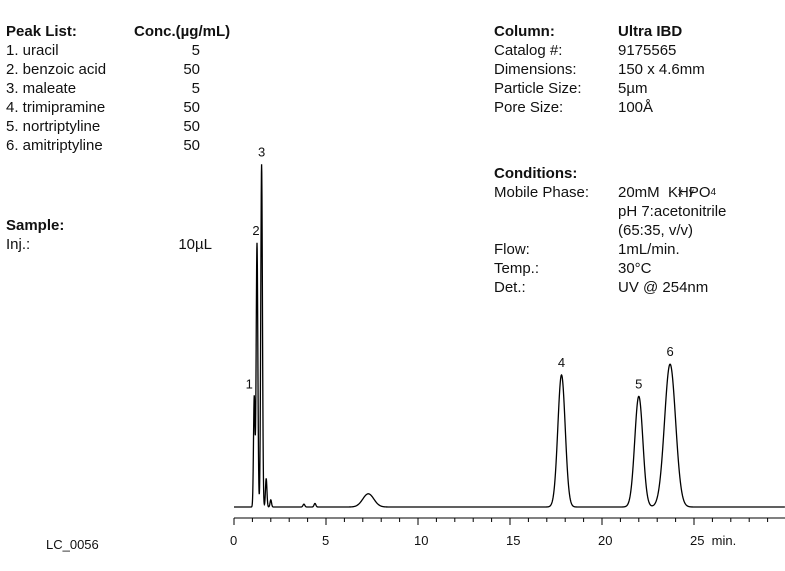 This screenshot has width=785, height=571. I want to click on peak-name: 2. benzoic acid, so click(56, 69).